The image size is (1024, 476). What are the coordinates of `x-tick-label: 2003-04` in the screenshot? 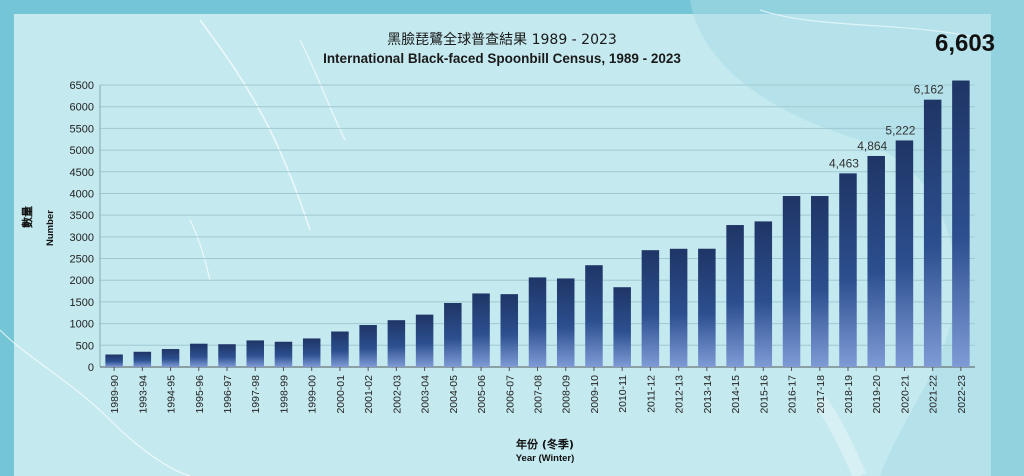 It's located at (426, 394).